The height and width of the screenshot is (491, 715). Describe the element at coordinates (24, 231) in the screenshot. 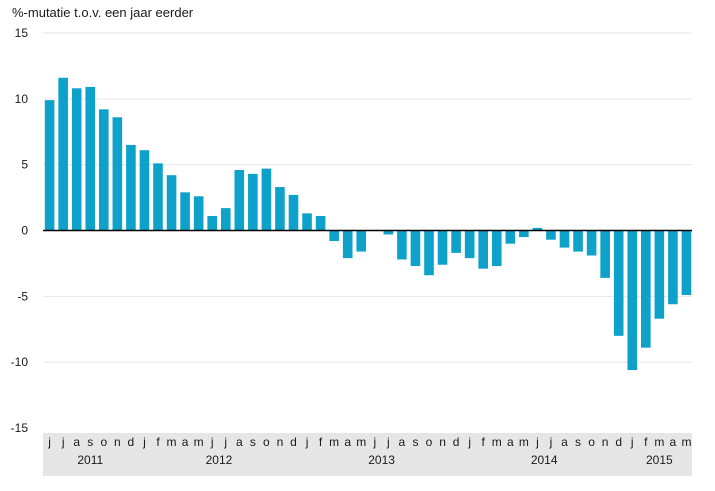

I see `y-tick-label: 0` at that location.